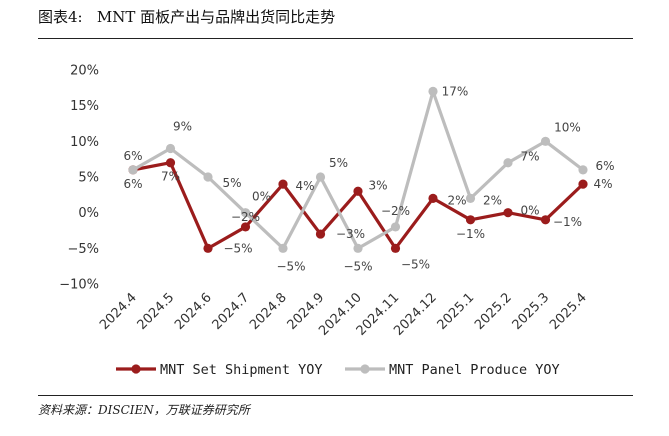 The width and height of the screenshot is (669, 436). I want to click on figure-header: 图表4: MNT 面板产出与品牌出货同比走势, so click(335, 21).